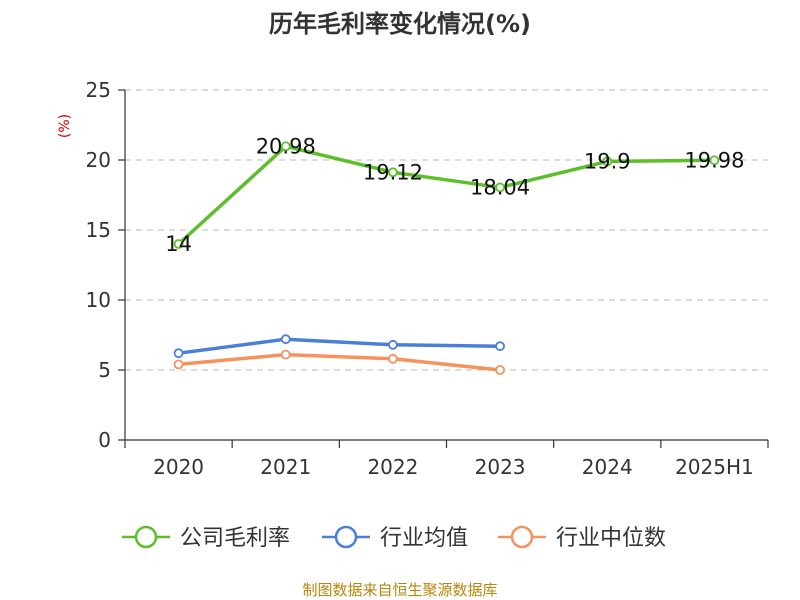 The width and height of the screenshot is (800, 600). Describe the element at coordinates (714, 467) in the screenshot. I see `x-tick-label: 2025H1` at that location.